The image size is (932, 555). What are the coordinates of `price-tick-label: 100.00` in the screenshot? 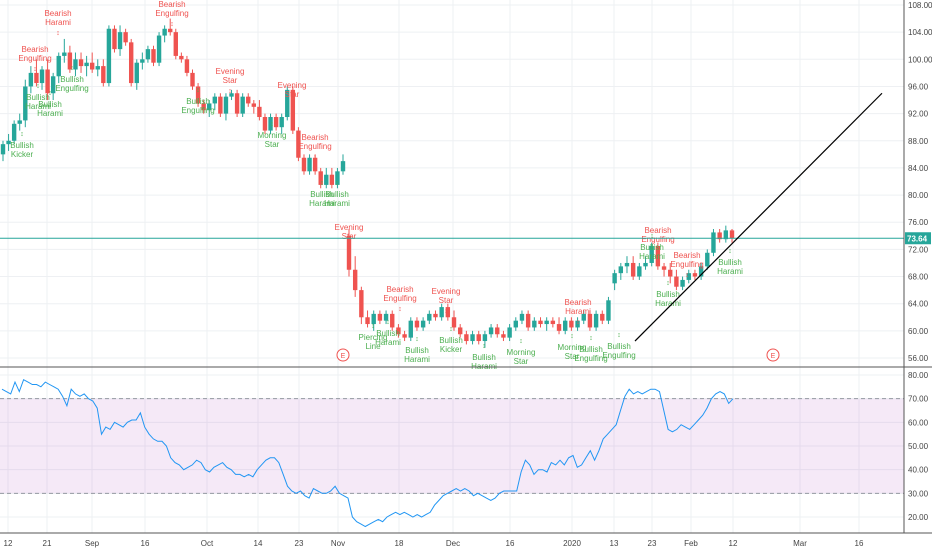 It's located at (920, 59).